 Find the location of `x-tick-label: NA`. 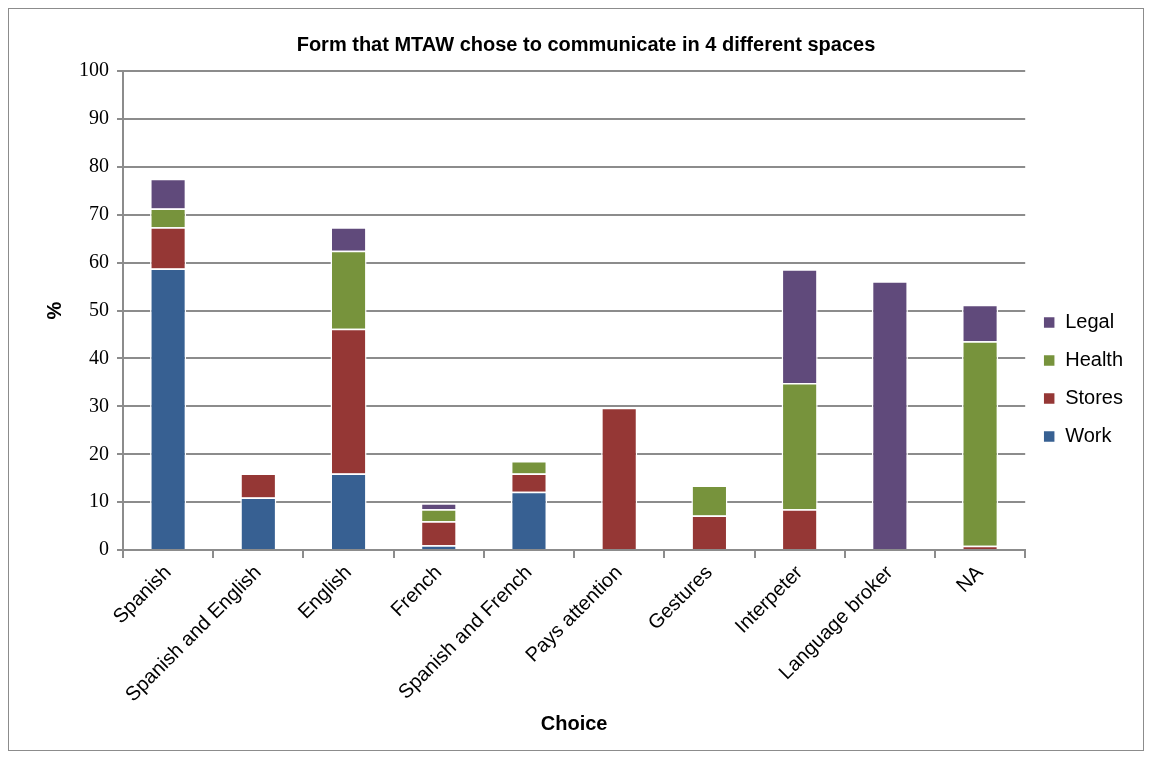

x-tick-label: NA is located at coordinates (969, 578).